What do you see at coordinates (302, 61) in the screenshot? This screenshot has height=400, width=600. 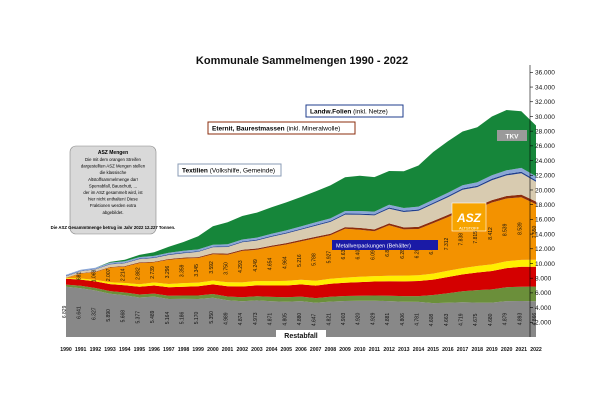 I see `chart-title: Kommunale Sammelmengen 1990 - 2022` at bounding box center [302, 61].